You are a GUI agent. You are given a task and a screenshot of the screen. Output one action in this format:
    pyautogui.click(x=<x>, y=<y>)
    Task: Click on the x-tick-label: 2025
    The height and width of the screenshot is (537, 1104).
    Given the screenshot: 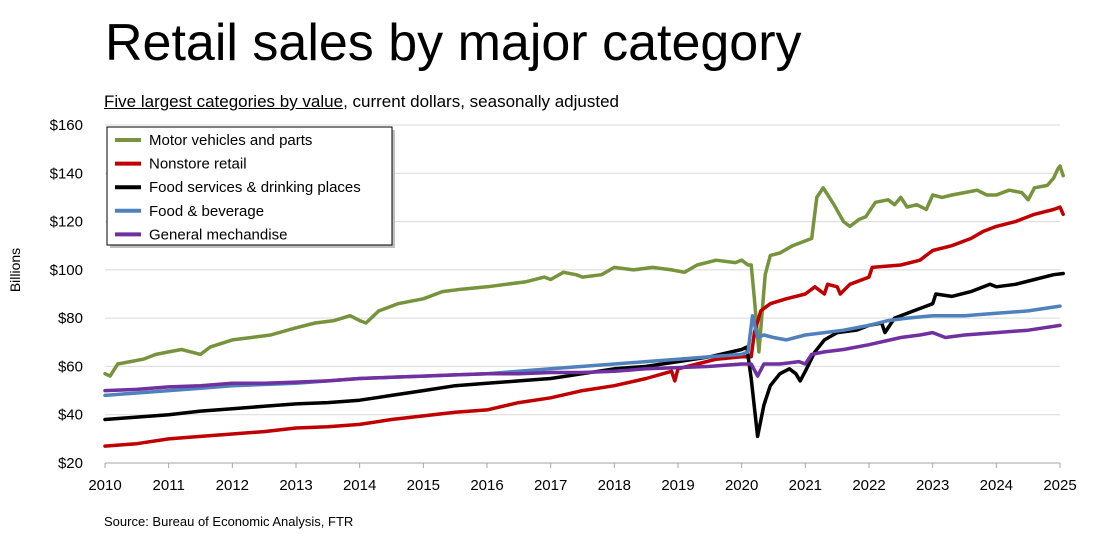 What is the action you would take?
    pyautogui.click(x=1059, y=485)
    